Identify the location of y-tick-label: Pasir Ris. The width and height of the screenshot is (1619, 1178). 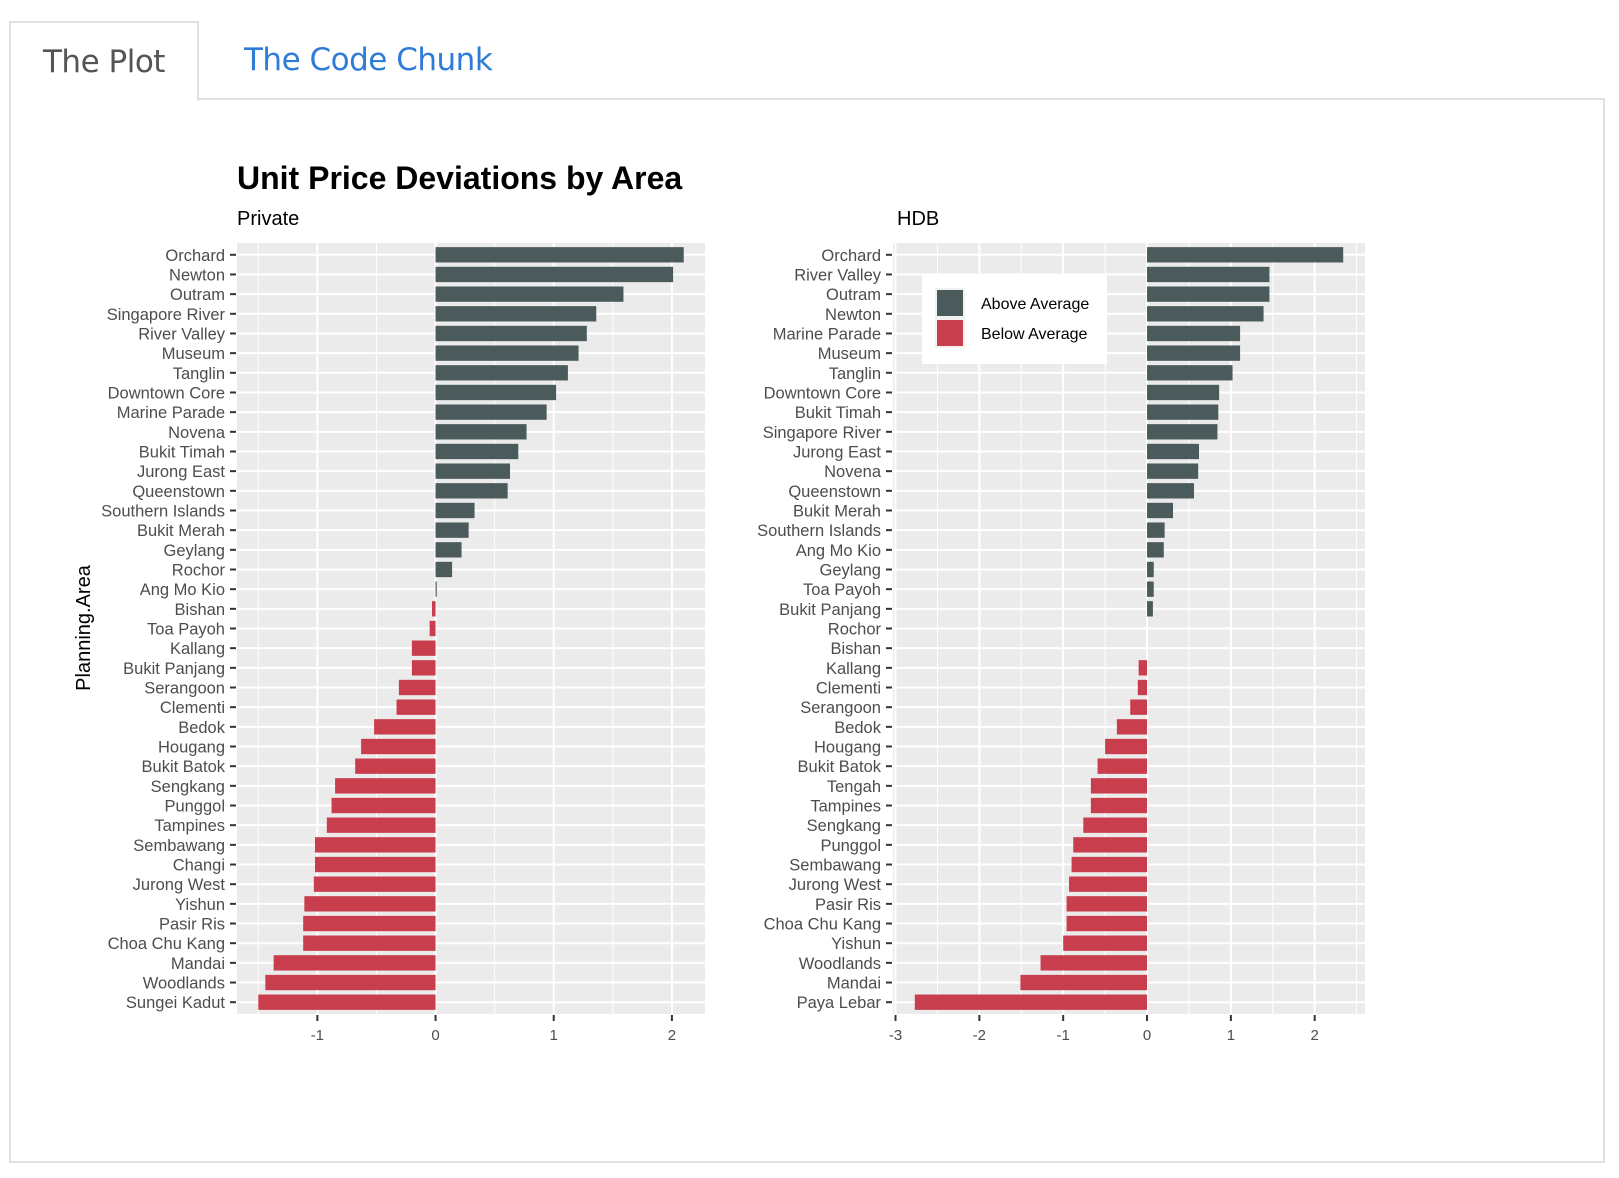
(848, 905).